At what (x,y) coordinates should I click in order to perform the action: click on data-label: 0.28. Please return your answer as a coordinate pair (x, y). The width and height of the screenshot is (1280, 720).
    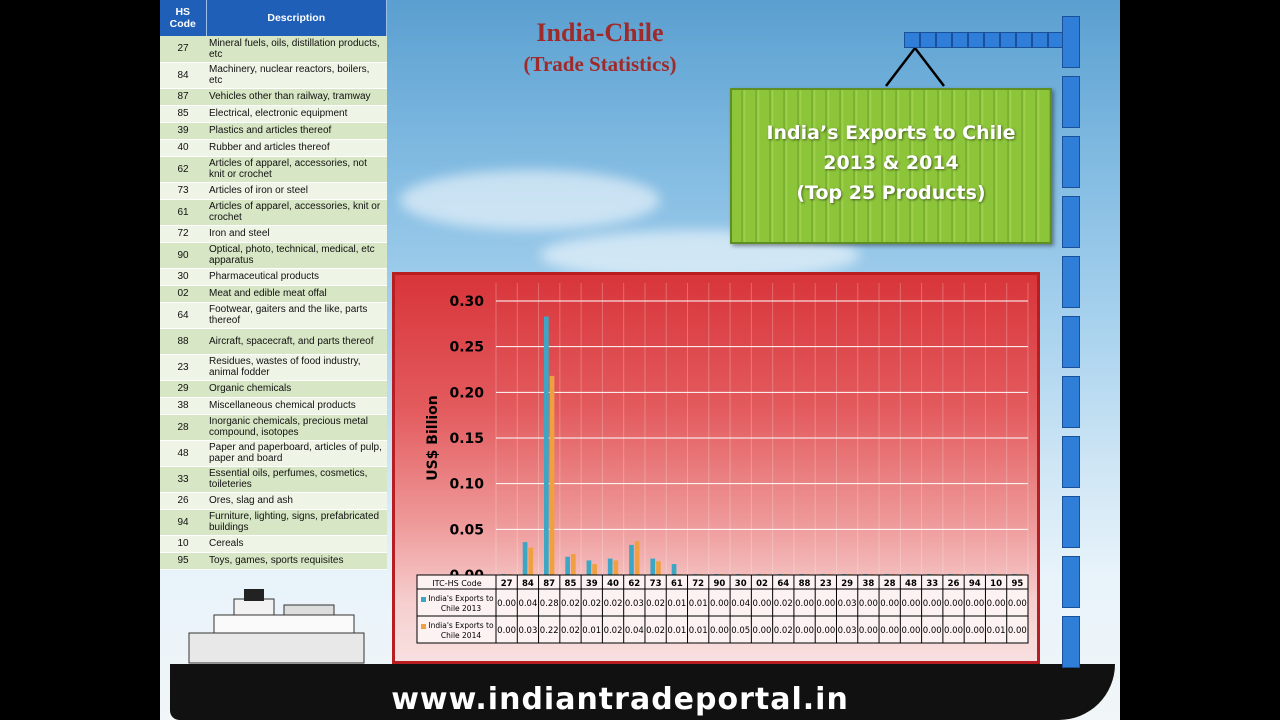
    Looking at the image, I should click on (549, 604).